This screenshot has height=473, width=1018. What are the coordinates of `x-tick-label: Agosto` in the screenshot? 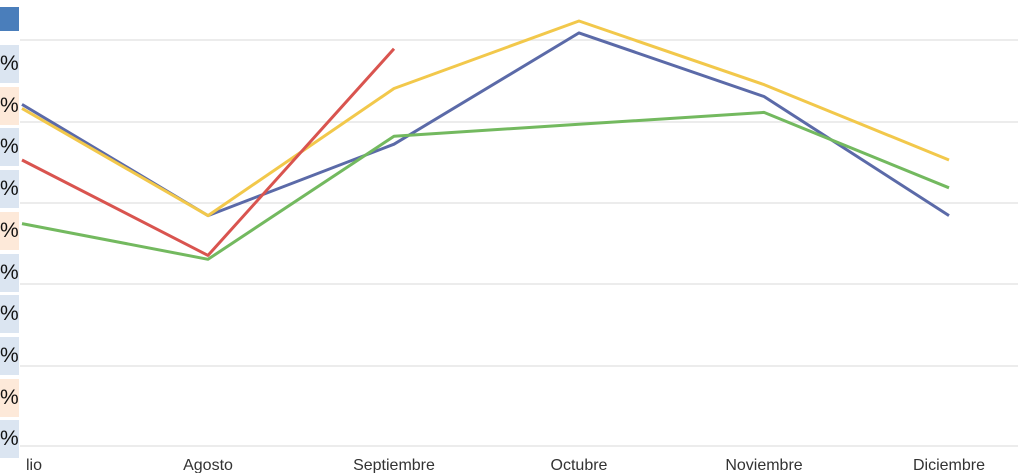 It's located at (208, 465).